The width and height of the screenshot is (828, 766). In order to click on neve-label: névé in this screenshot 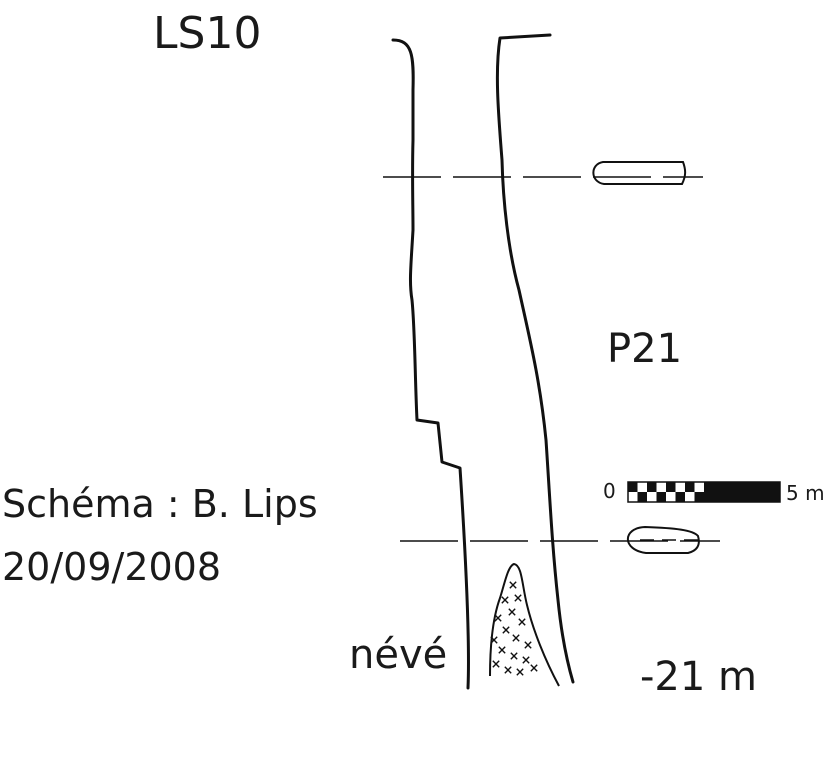, I will do `click(398, 655)`.